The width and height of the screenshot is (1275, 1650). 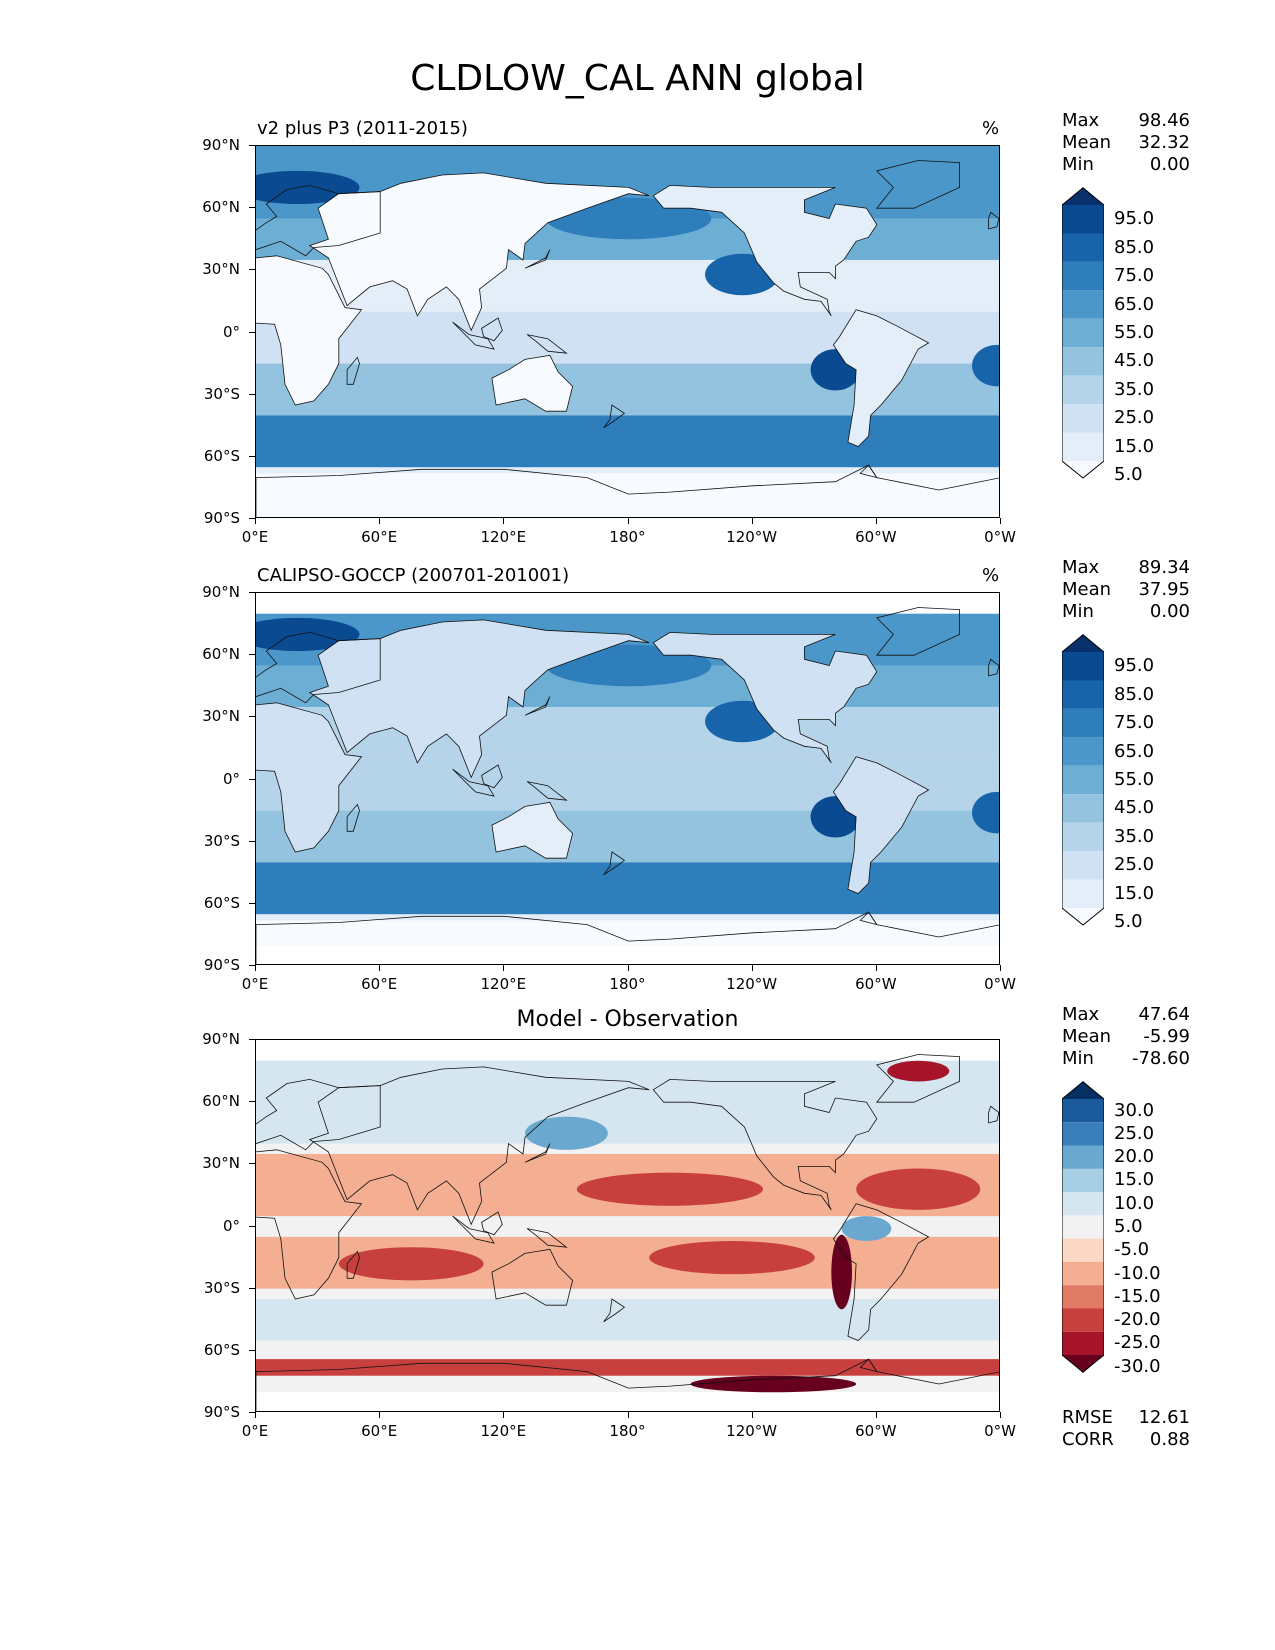 I want to click on colorbar-label: 55.0, so click(x=1134, y=332).